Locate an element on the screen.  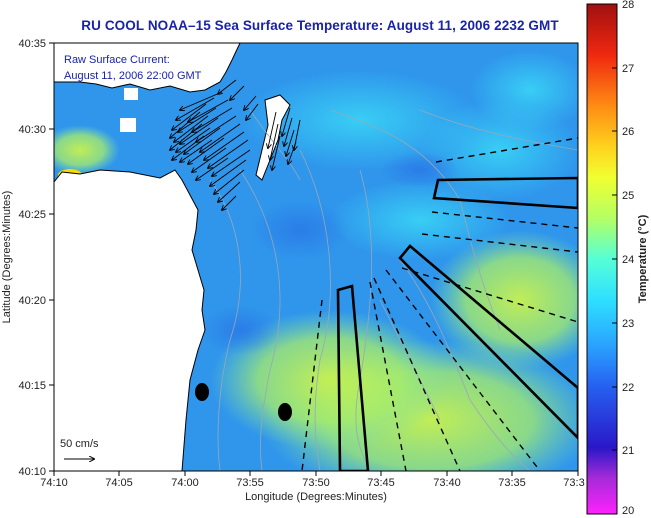
staten-island-brooklyn-land is located at coordinates (147, 68).